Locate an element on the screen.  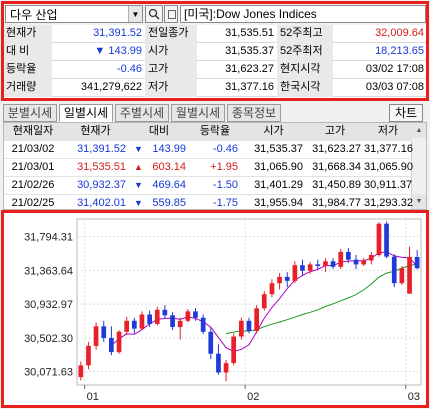
column-header: 현재일자 is located at coordinates (33, 131).